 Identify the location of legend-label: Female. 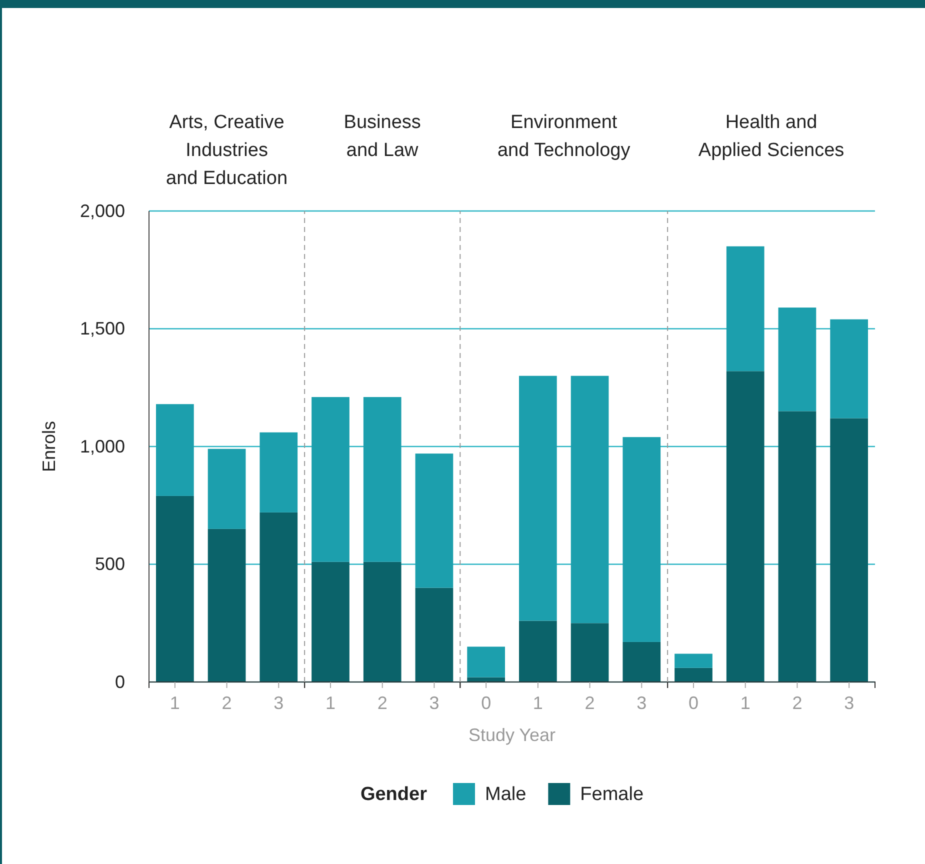
(612, 794).